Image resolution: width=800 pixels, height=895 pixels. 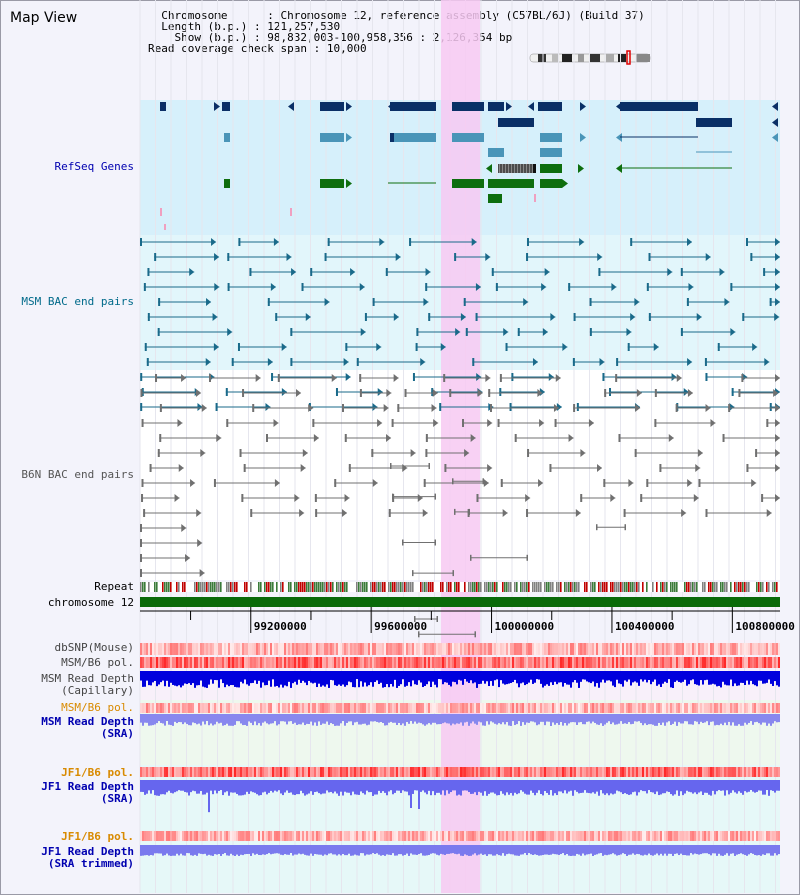 What do you see at coordinates (460, 446) in the screenshot?
I see `highlight-region` at bounding box center [460, 446].